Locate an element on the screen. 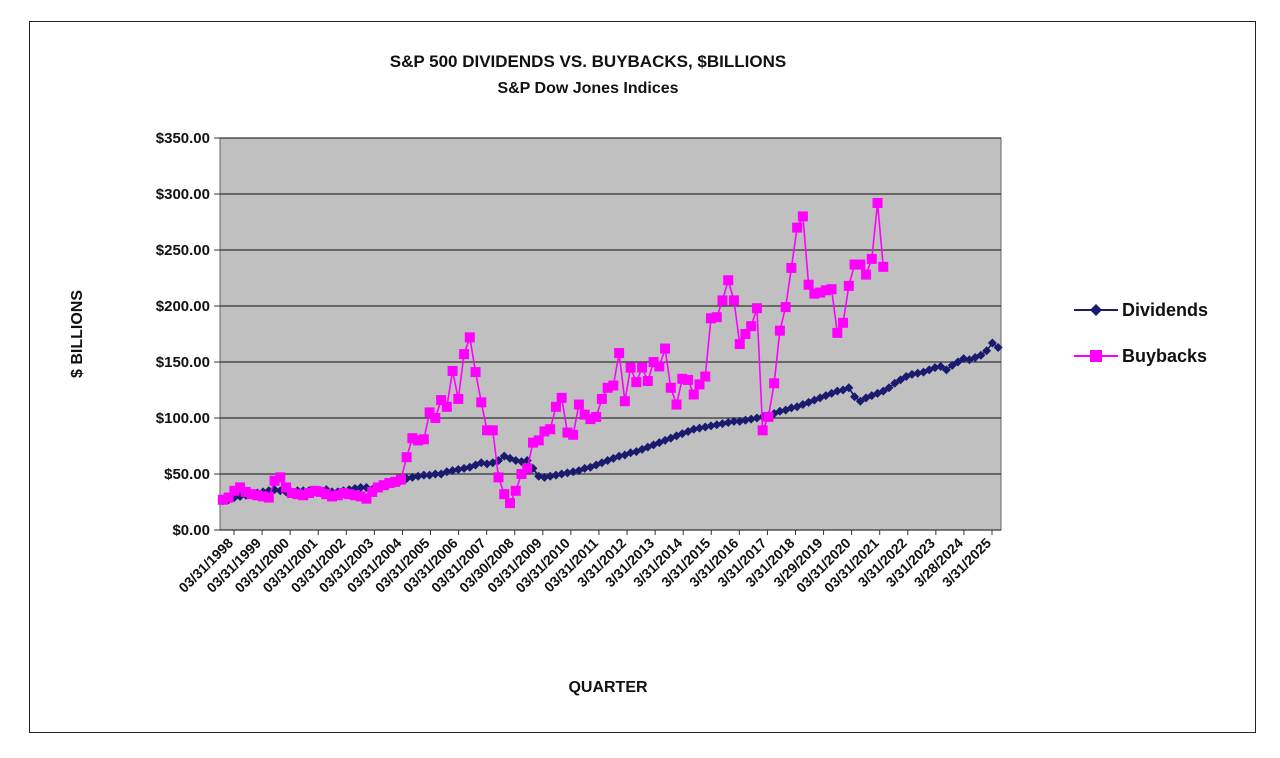 The image size is (1280, 758). legend-item-buybacks: Buybacks is located at coordinates (1140, 356).